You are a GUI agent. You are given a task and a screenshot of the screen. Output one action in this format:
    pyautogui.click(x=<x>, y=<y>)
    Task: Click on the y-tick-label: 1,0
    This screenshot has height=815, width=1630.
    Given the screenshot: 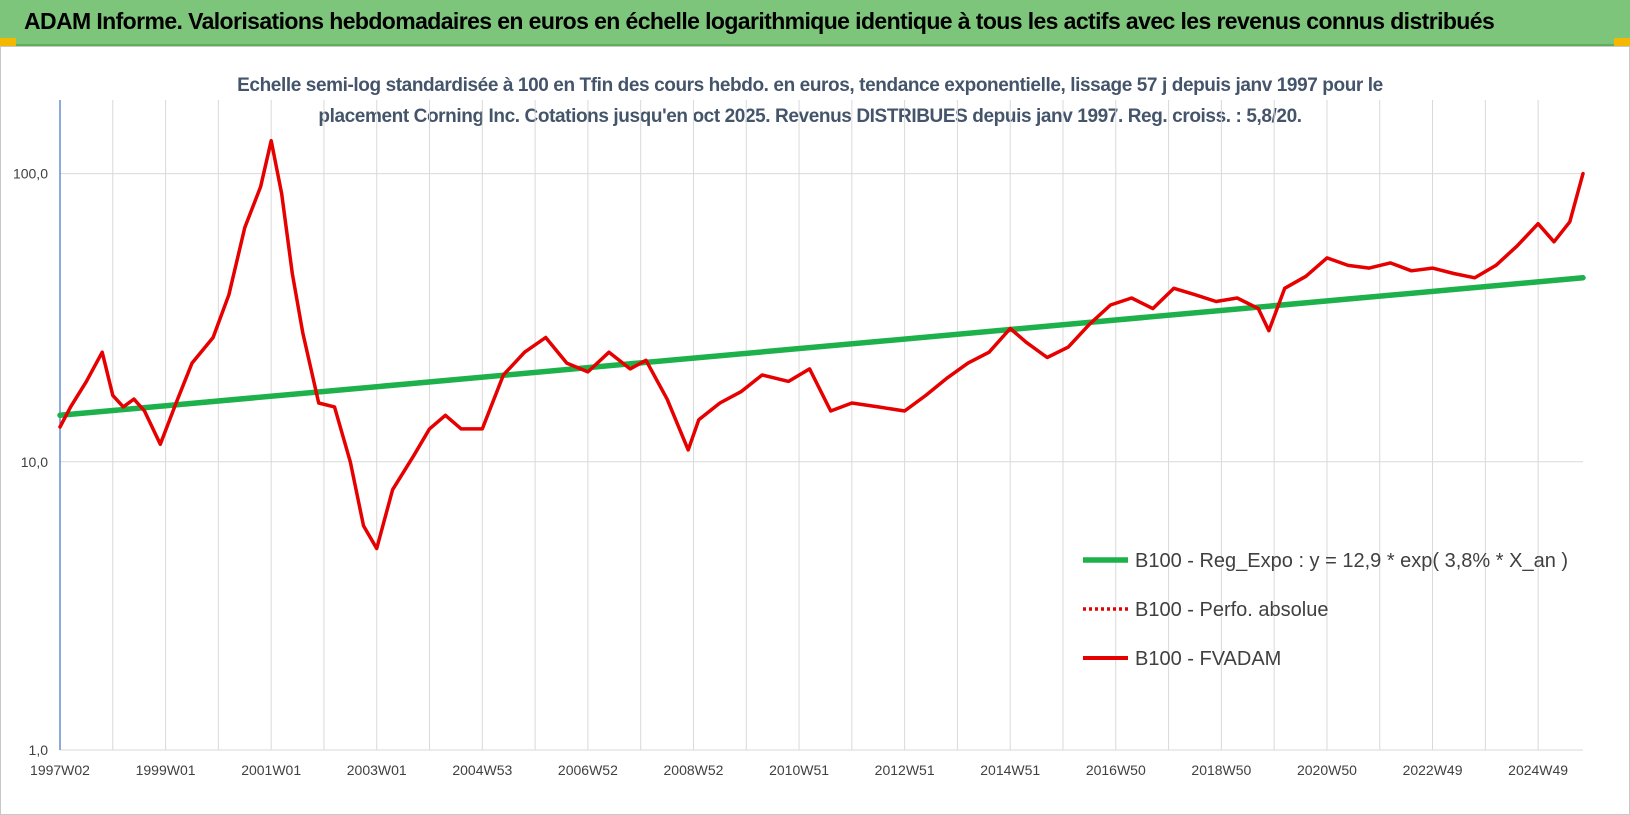 What is the action you would take?
    pyautogui.click(x=39, y=750)
    